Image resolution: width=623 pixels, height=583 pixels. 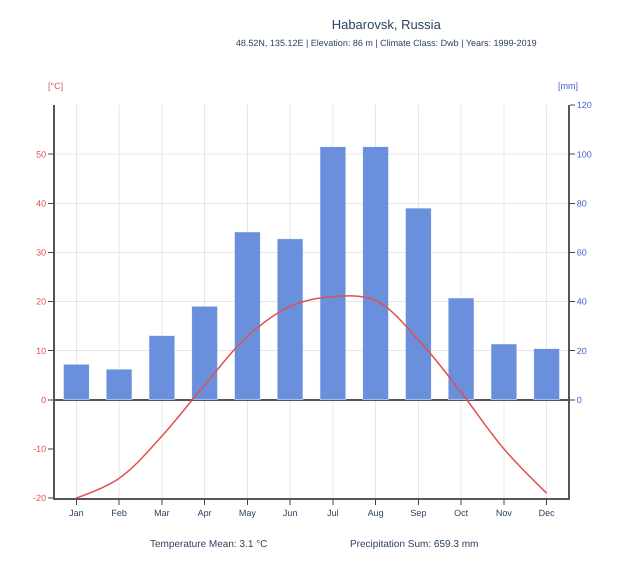 What do you see at coordinates (547, 513) in the screenshot?
I see `x-tick-label: Dec` at bounding box center [547, 513].